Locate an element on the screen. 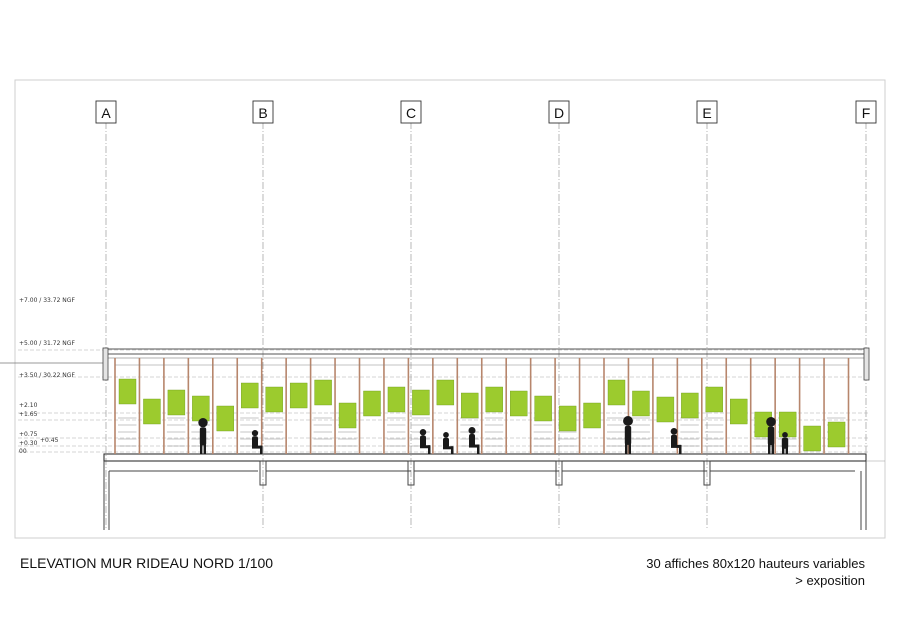 Image resolution: width=900 pixels, height=636 pixels. grid-axis-label: C is located at coordinates (411, 113).